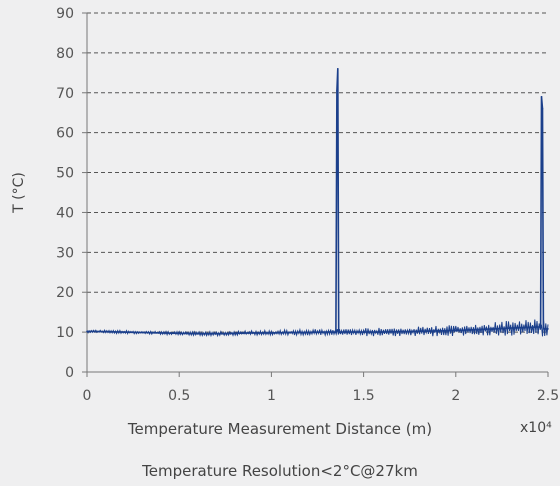 The height and width of the screenshot is (486, 560). Describe the element at coordinates (19, 193) in the screenshot. I see `y-axis-title: T (°C)` at that location.